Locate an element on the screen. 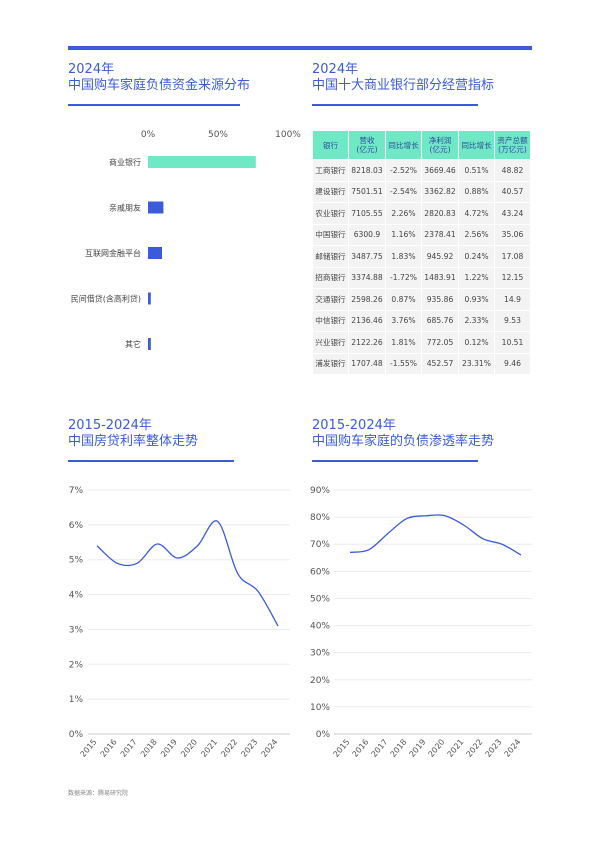 Image resolution: width=600 pixels, height=842 pixels. mortgage-title: 2015-2024年 中国房贷利率整体走势 is located at coordinates (133, 434).